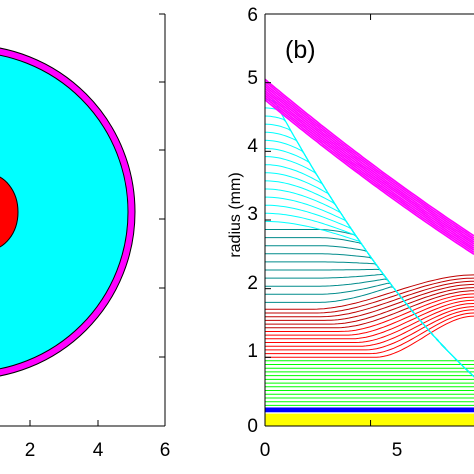  Describe the element at coordinates (369, 419) in the screenshot. I see `yellow-band` at that location.